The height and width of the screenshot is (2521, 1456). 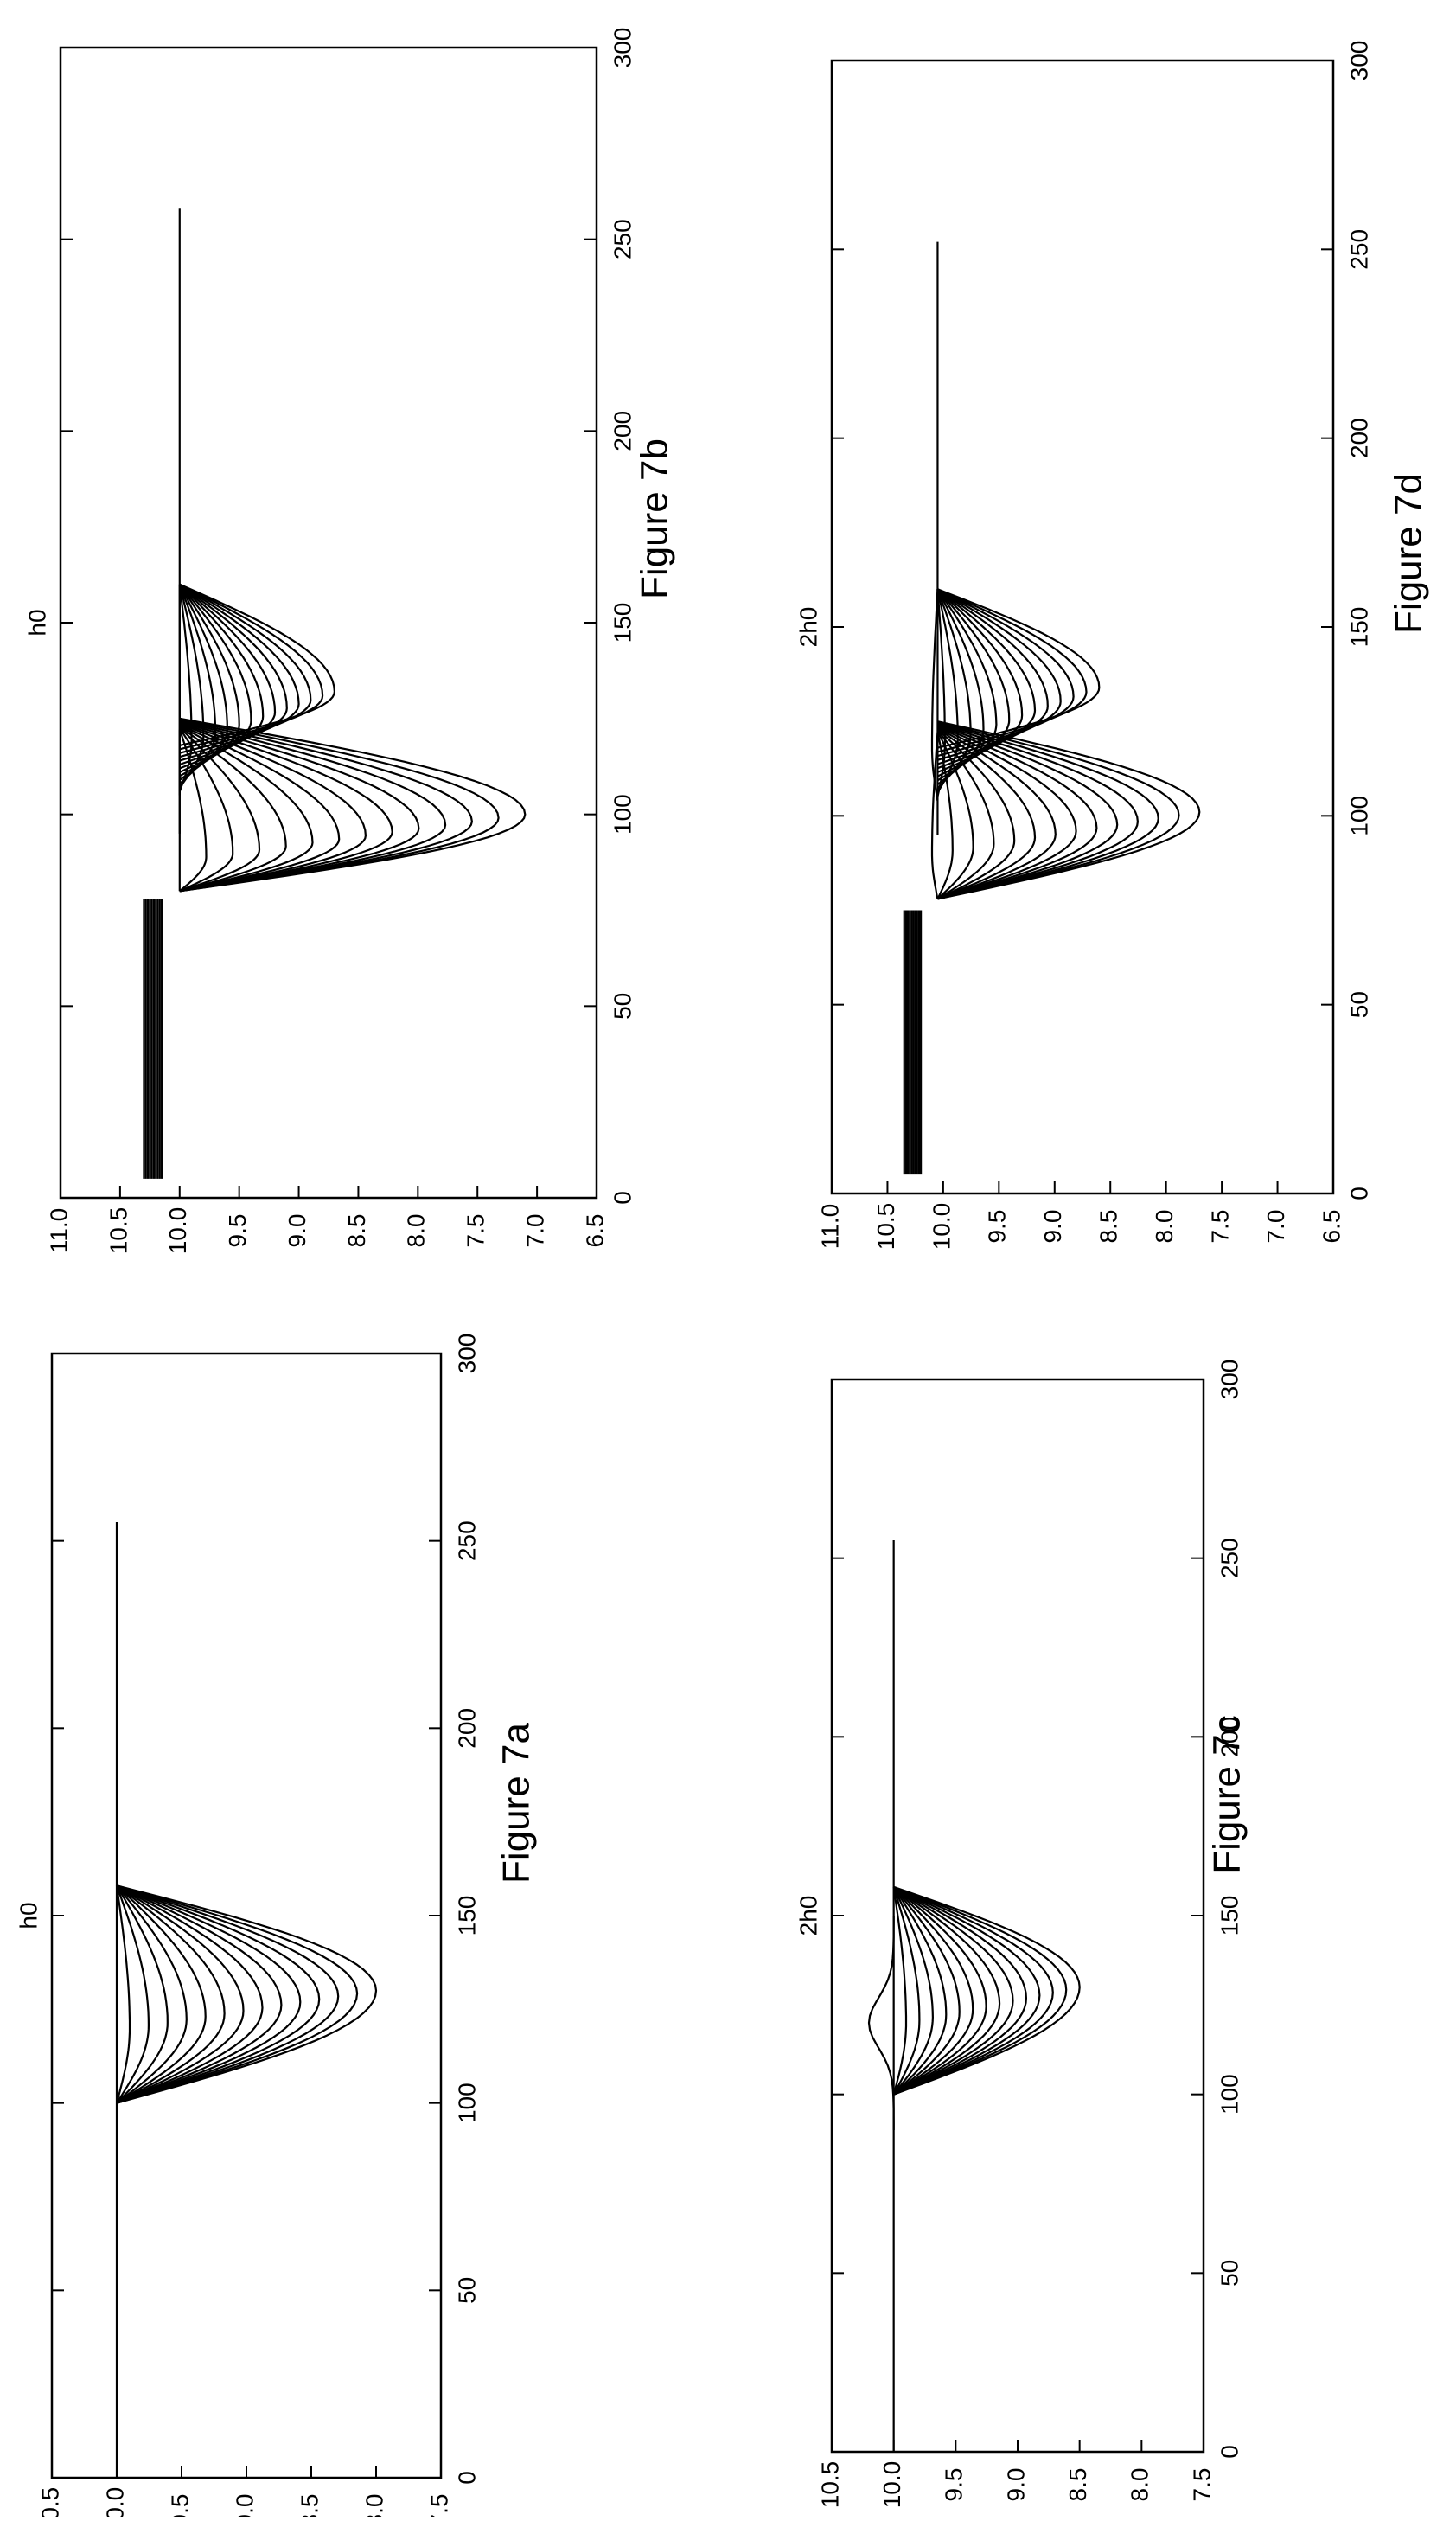 I want to click on chart-title: 2h0, so click(x=808, y=627).